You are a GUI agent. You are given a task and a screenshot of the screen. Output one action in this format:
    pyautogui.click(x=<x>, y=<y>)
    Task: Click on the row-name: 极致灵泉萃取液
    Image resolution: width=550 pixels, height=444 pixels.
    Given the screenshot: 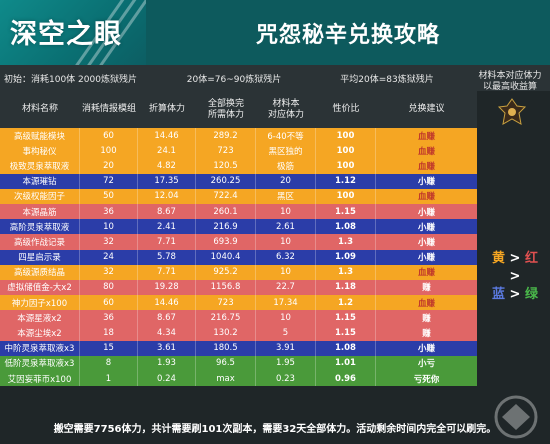 What is the action you would take?
    pyautogui.click(x=40, y=166)
    